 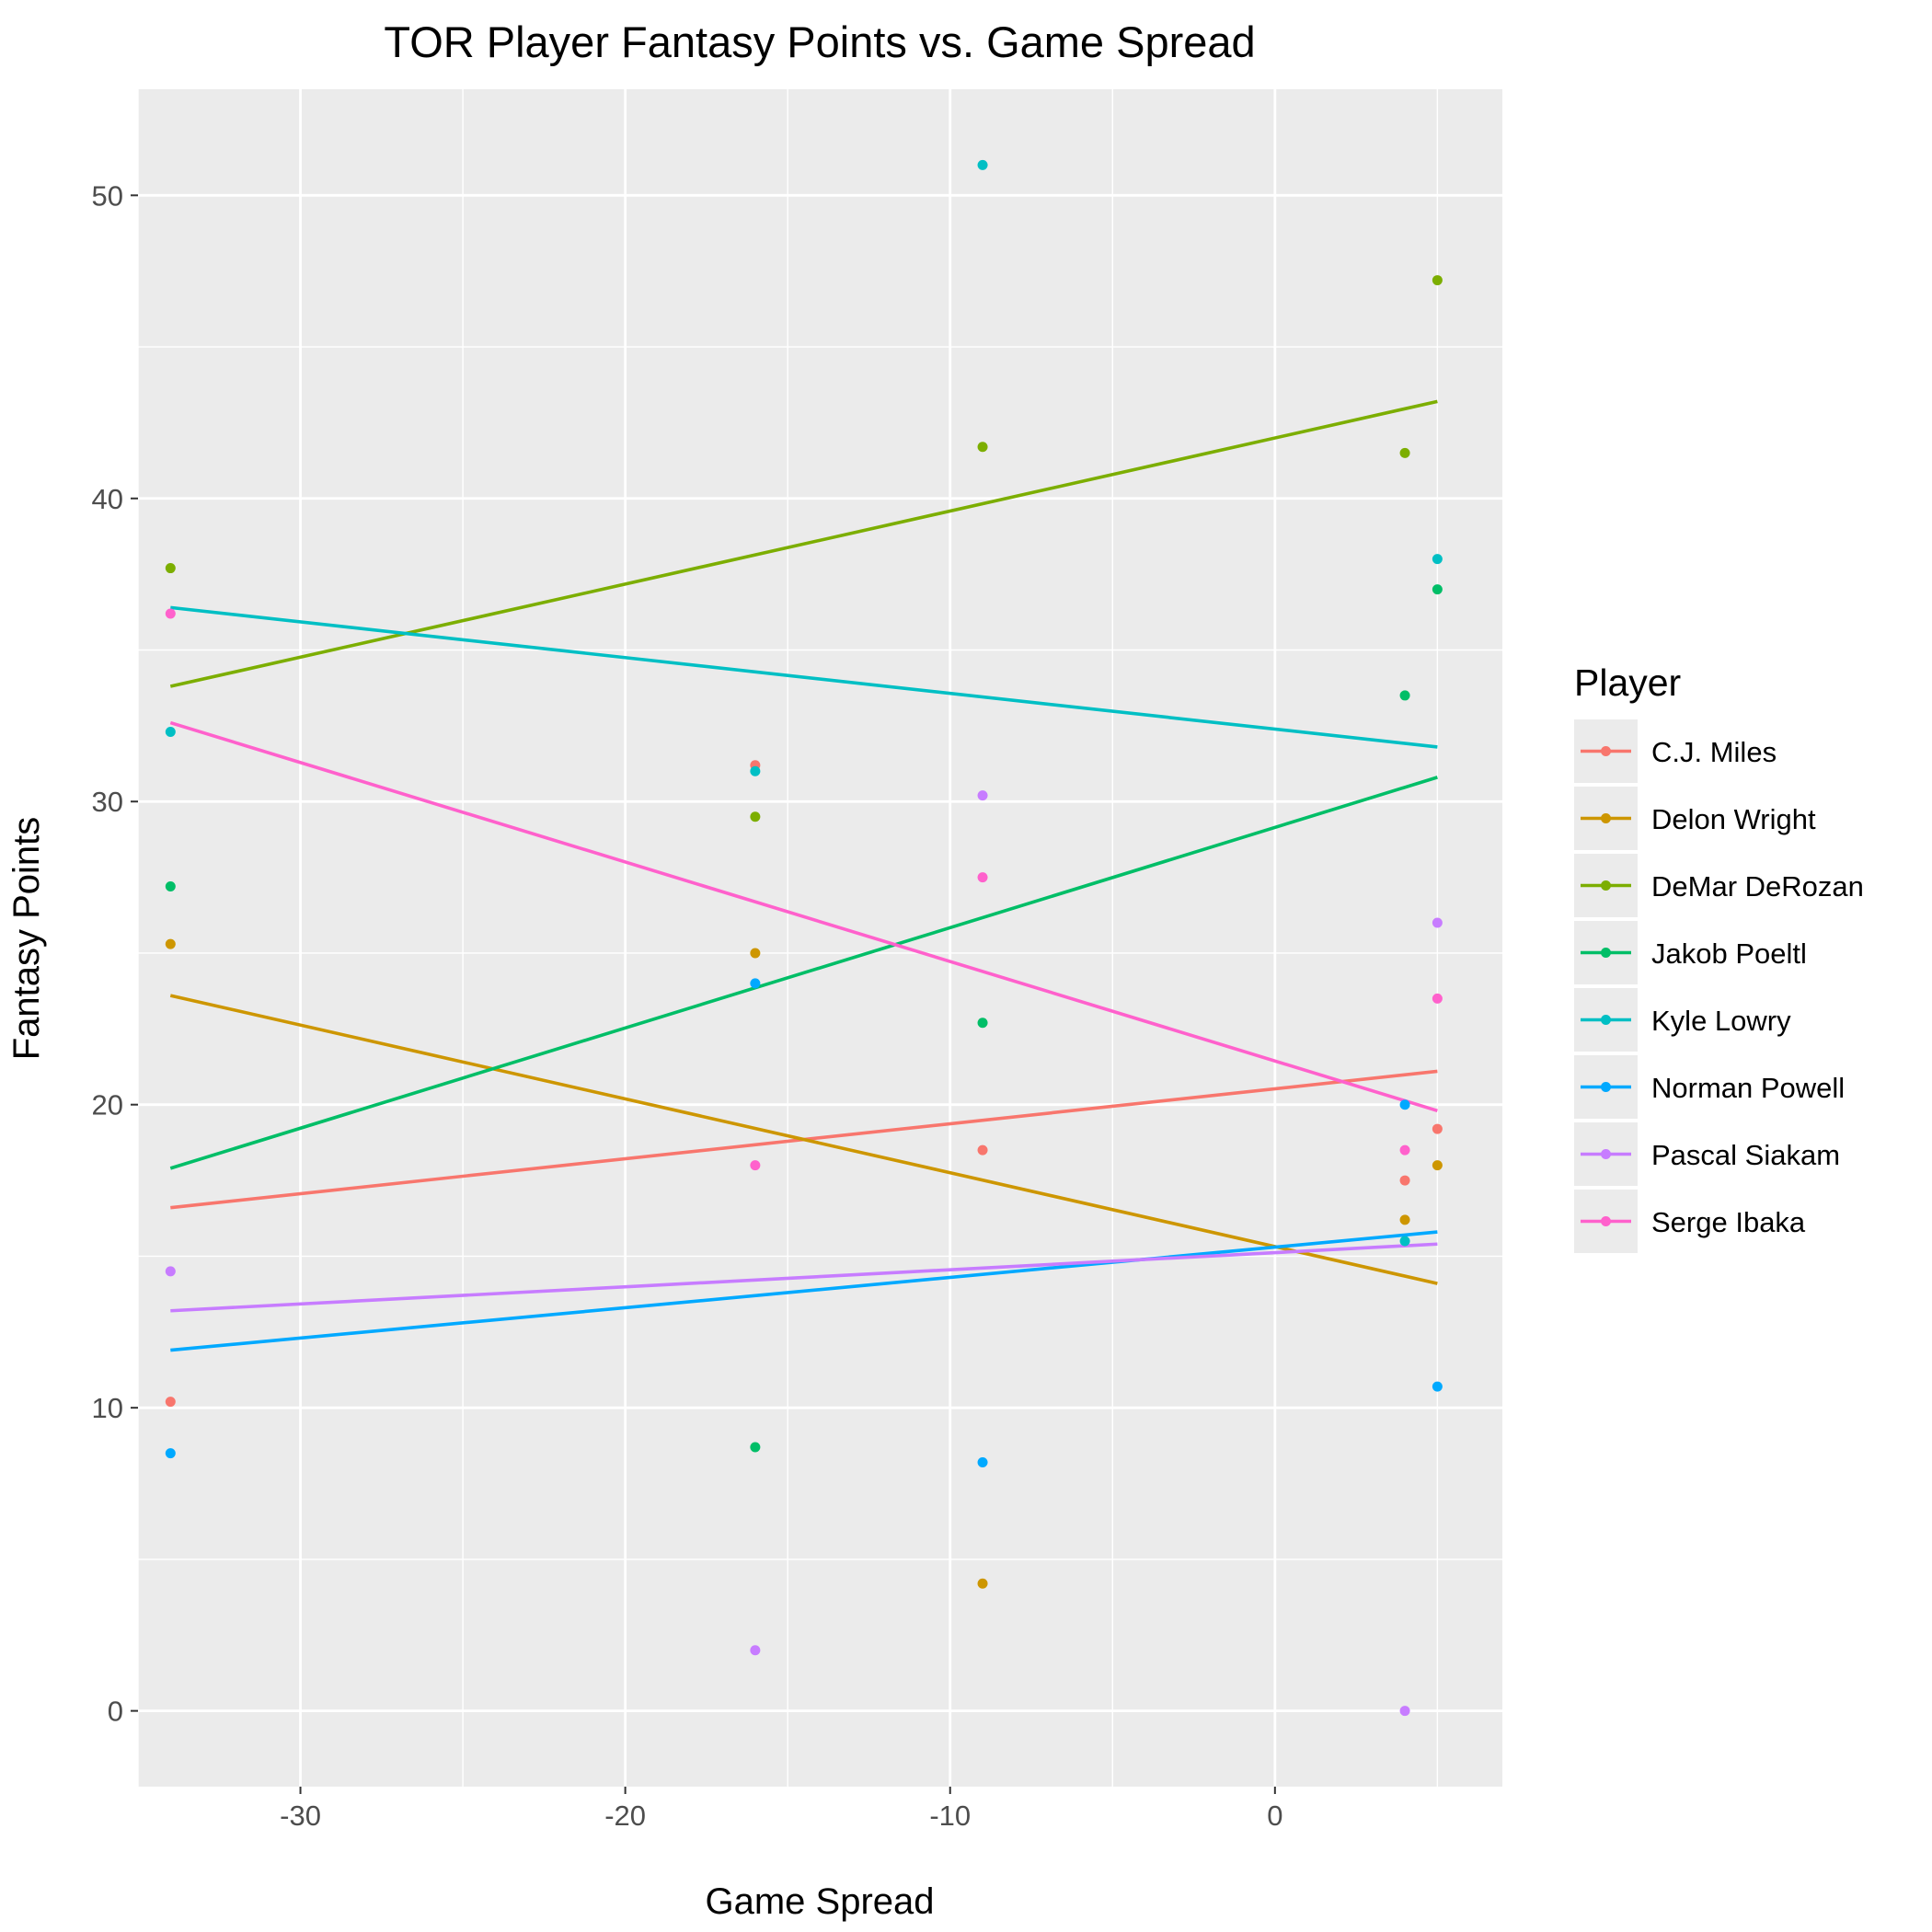 I want to click on legend-label: Norman Powell, so click(x=1748, y=1088).